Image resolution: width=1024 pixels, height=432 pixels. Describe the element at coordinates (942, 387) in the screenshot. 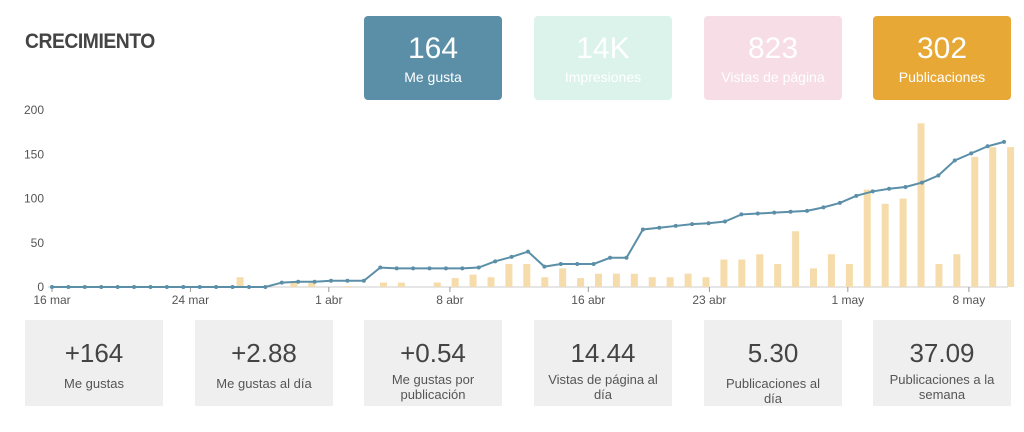

I see `stat-posts-per-week-label: Publicaciones a la semana` at that location.